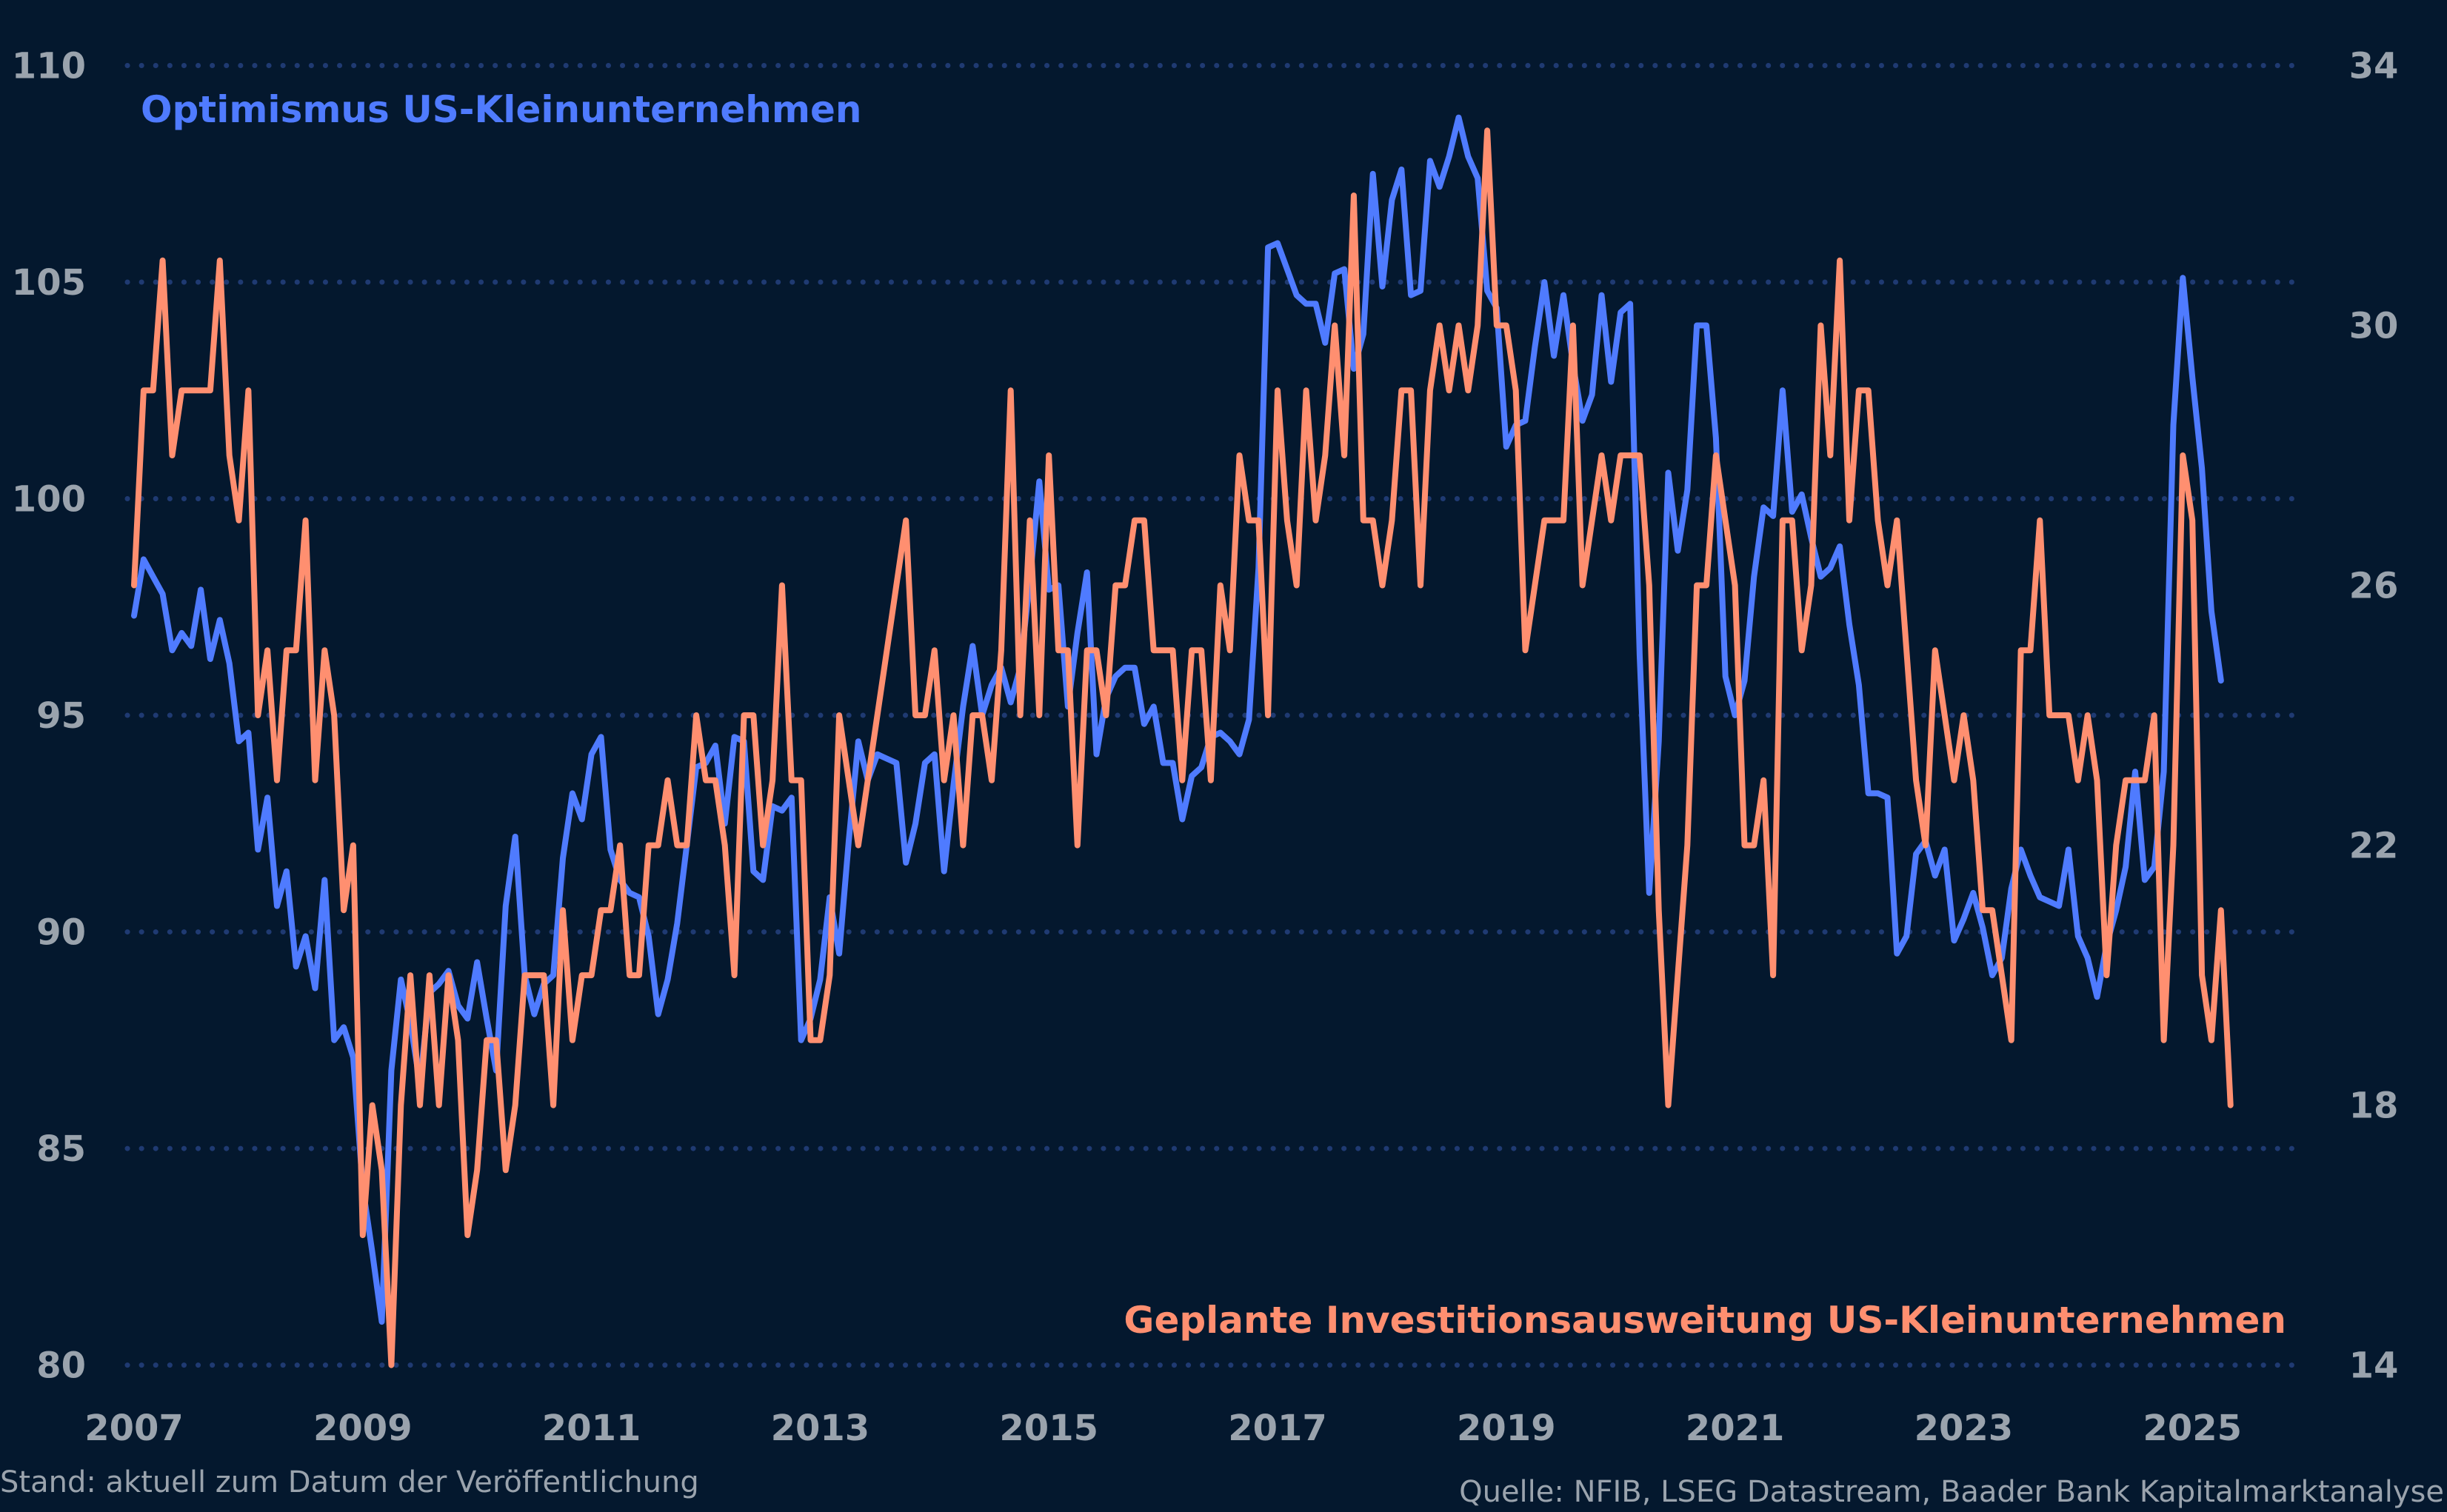 The width and height of the screenshot is (2447, 1512). Describe the element at coordinates (501, 109) in the screenshot. I see `legend-blue: Optimismus US-Kleinunternehmen` at that location.